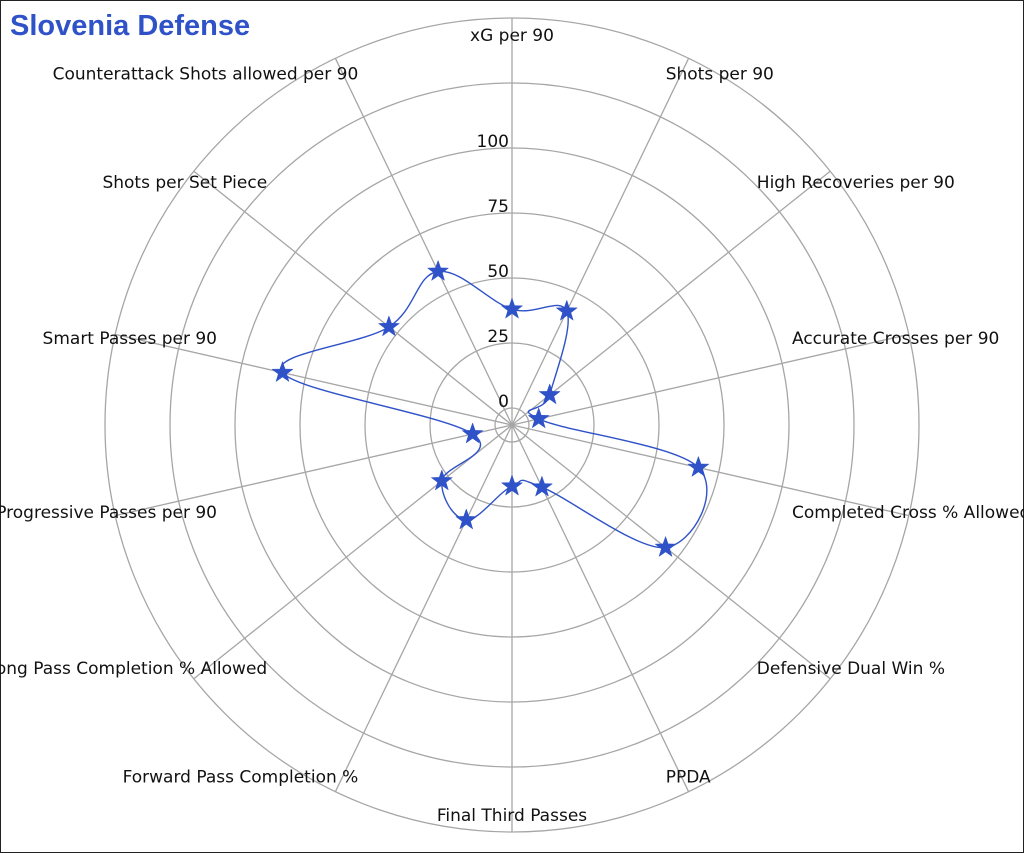 This screenshot has height=853, width=1024. I want to click on axis-label-5: Defensive Dual Win %, so click(851, 669).